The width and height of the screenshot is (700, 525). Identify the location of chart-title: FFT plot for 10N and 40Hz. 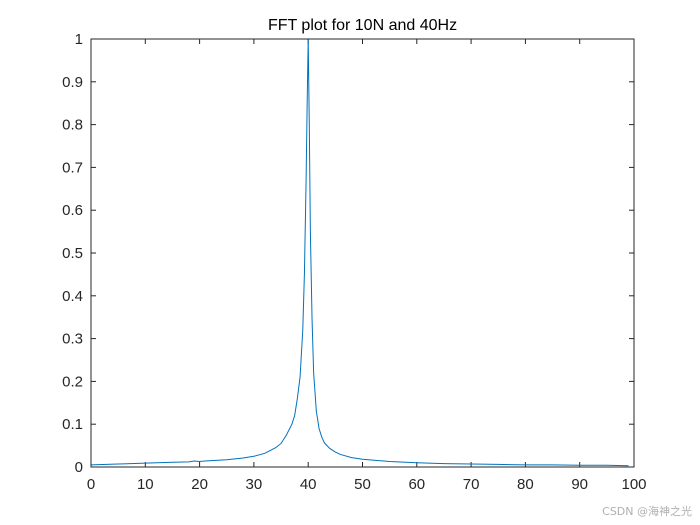
(362, 25).